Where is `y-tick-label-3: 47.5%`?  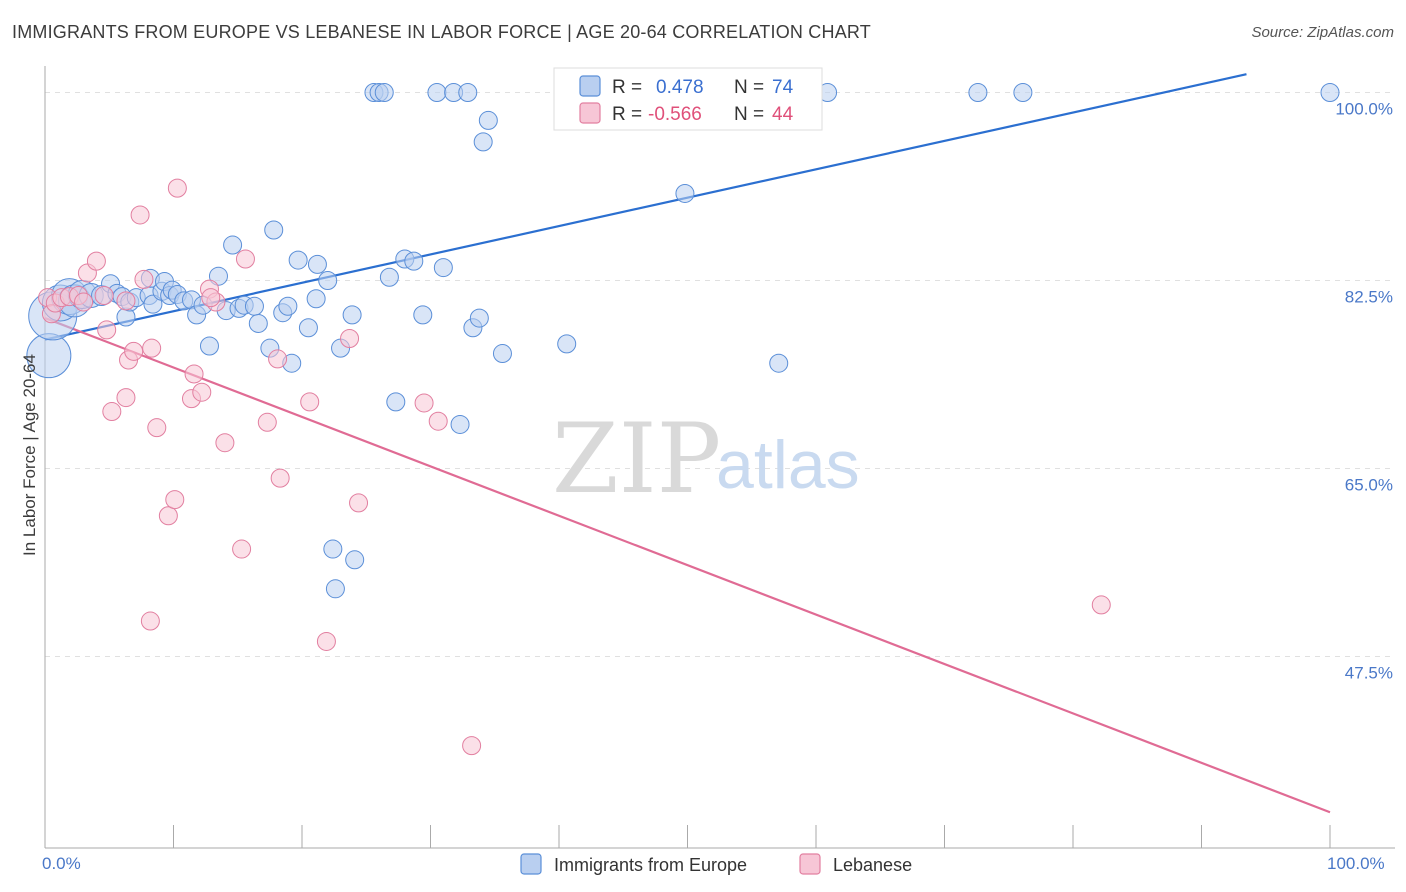
y-tick-label-3: 47.5% is located at coordinates (1369, 672).